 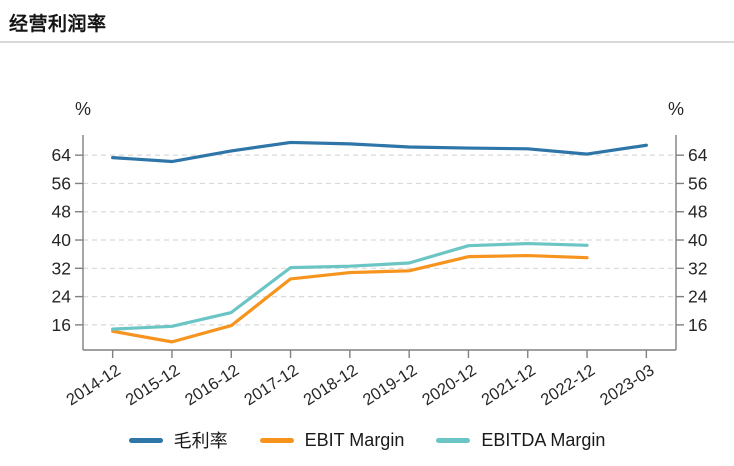 I want to click on x-tick-label: 2019-12, so click(x=390, y=385).